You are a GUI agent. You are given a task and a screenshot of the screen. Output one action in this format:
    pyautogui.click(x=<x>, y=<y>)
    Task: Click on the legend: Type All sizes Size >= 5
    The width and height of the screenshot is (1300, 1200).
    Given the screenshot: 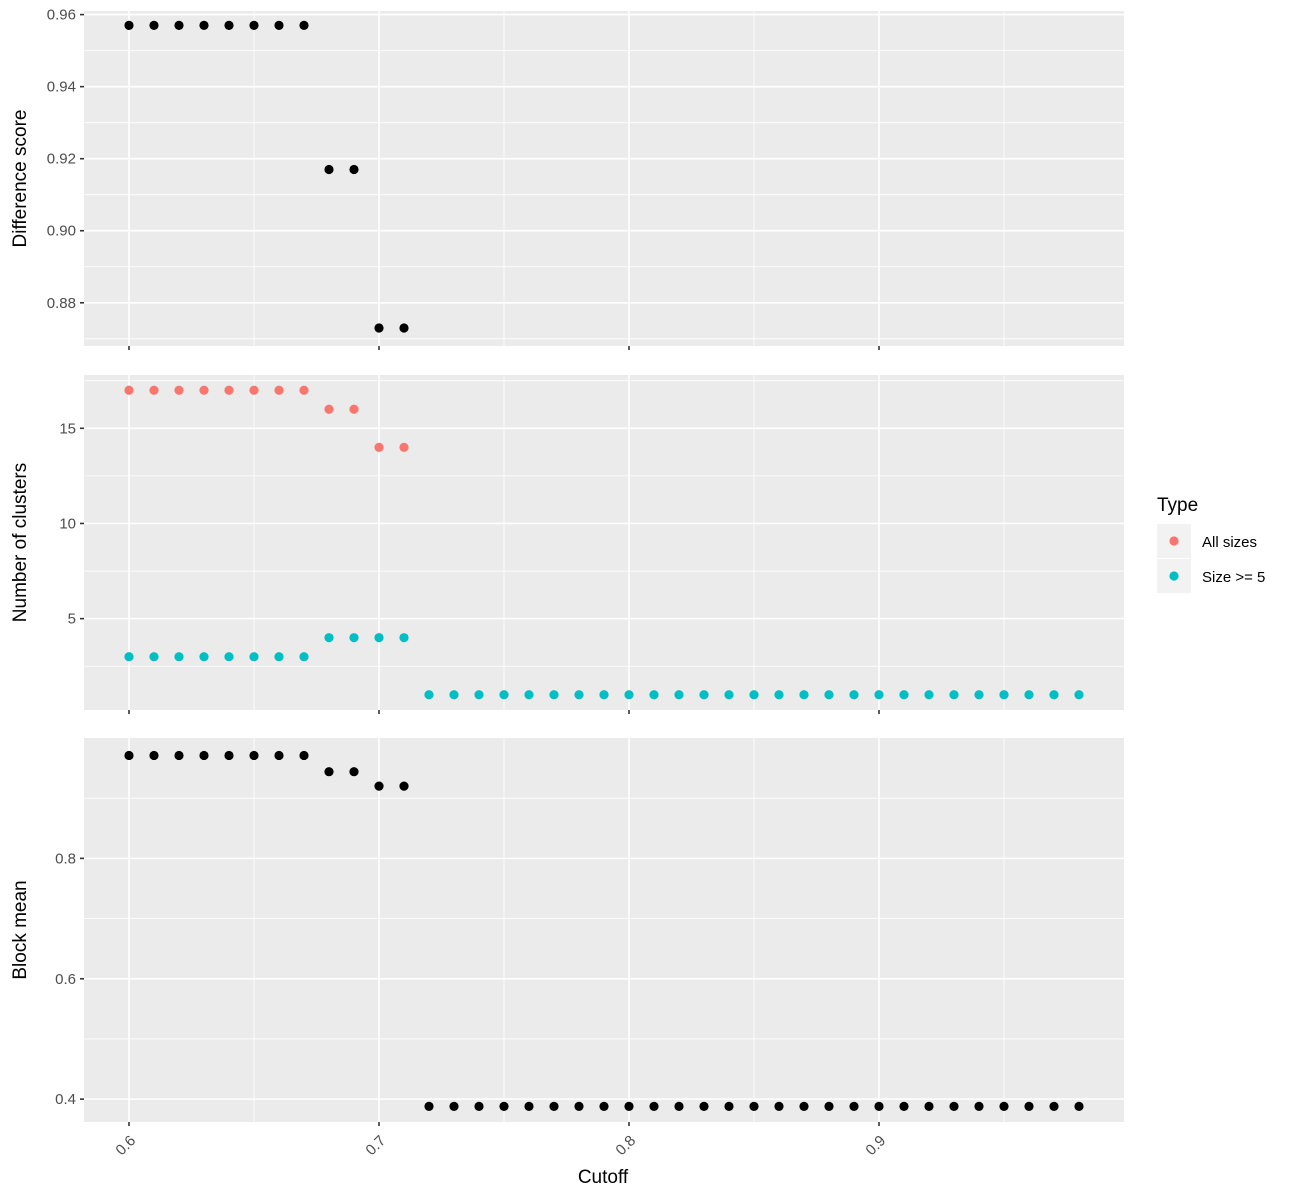 What is the action you would take?
    pyautogui.click(x=1211, y=544)
    